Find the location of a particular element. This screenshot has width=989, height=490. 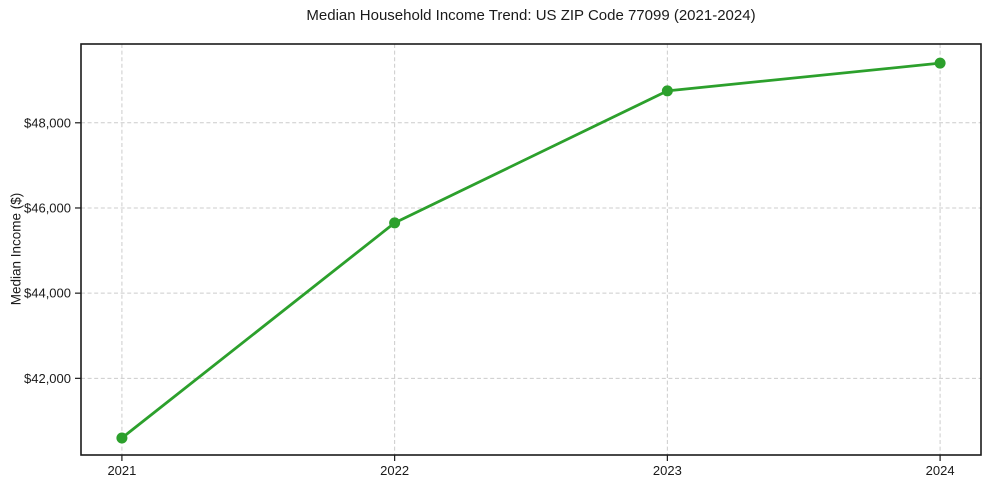

data-point-2024 is located at coordinates (940, 63).